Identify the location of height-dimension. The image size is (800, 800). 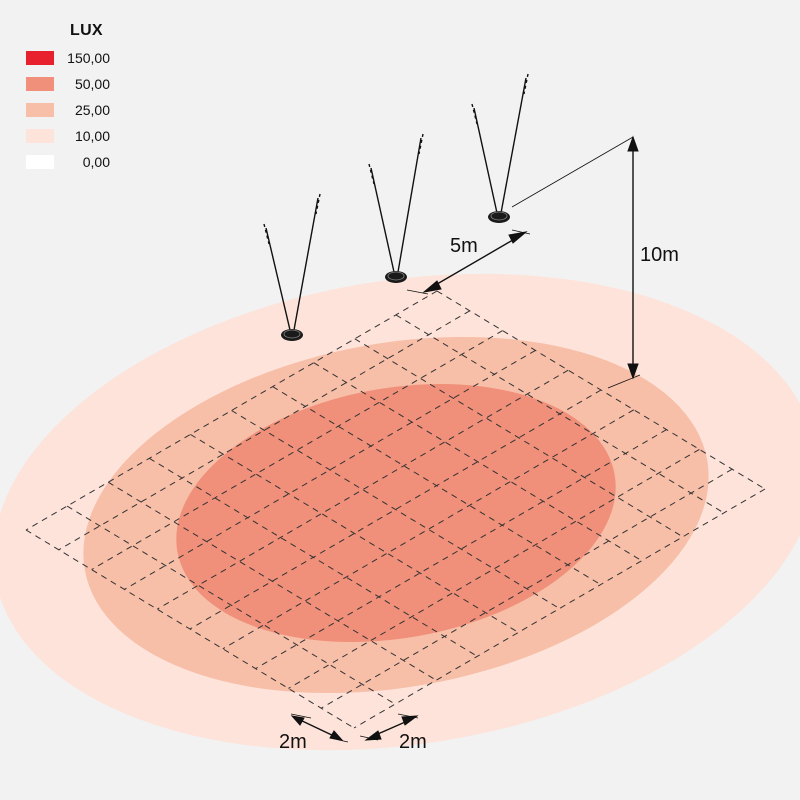
(576, 262).